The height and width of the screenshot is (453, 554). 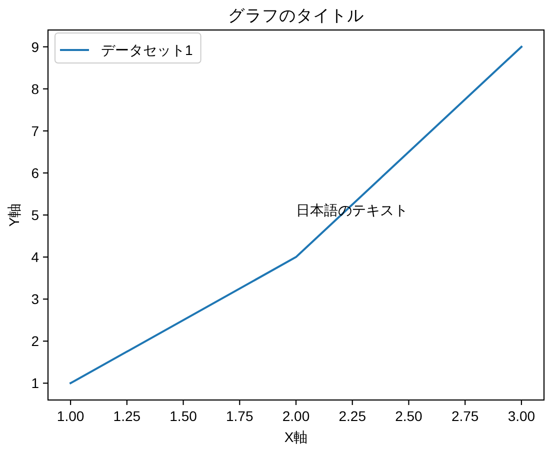 What do you see at coordinates (35, 299) in the screenshot?
I see `y-tick-label: 3` at bounding box center [35, 299].